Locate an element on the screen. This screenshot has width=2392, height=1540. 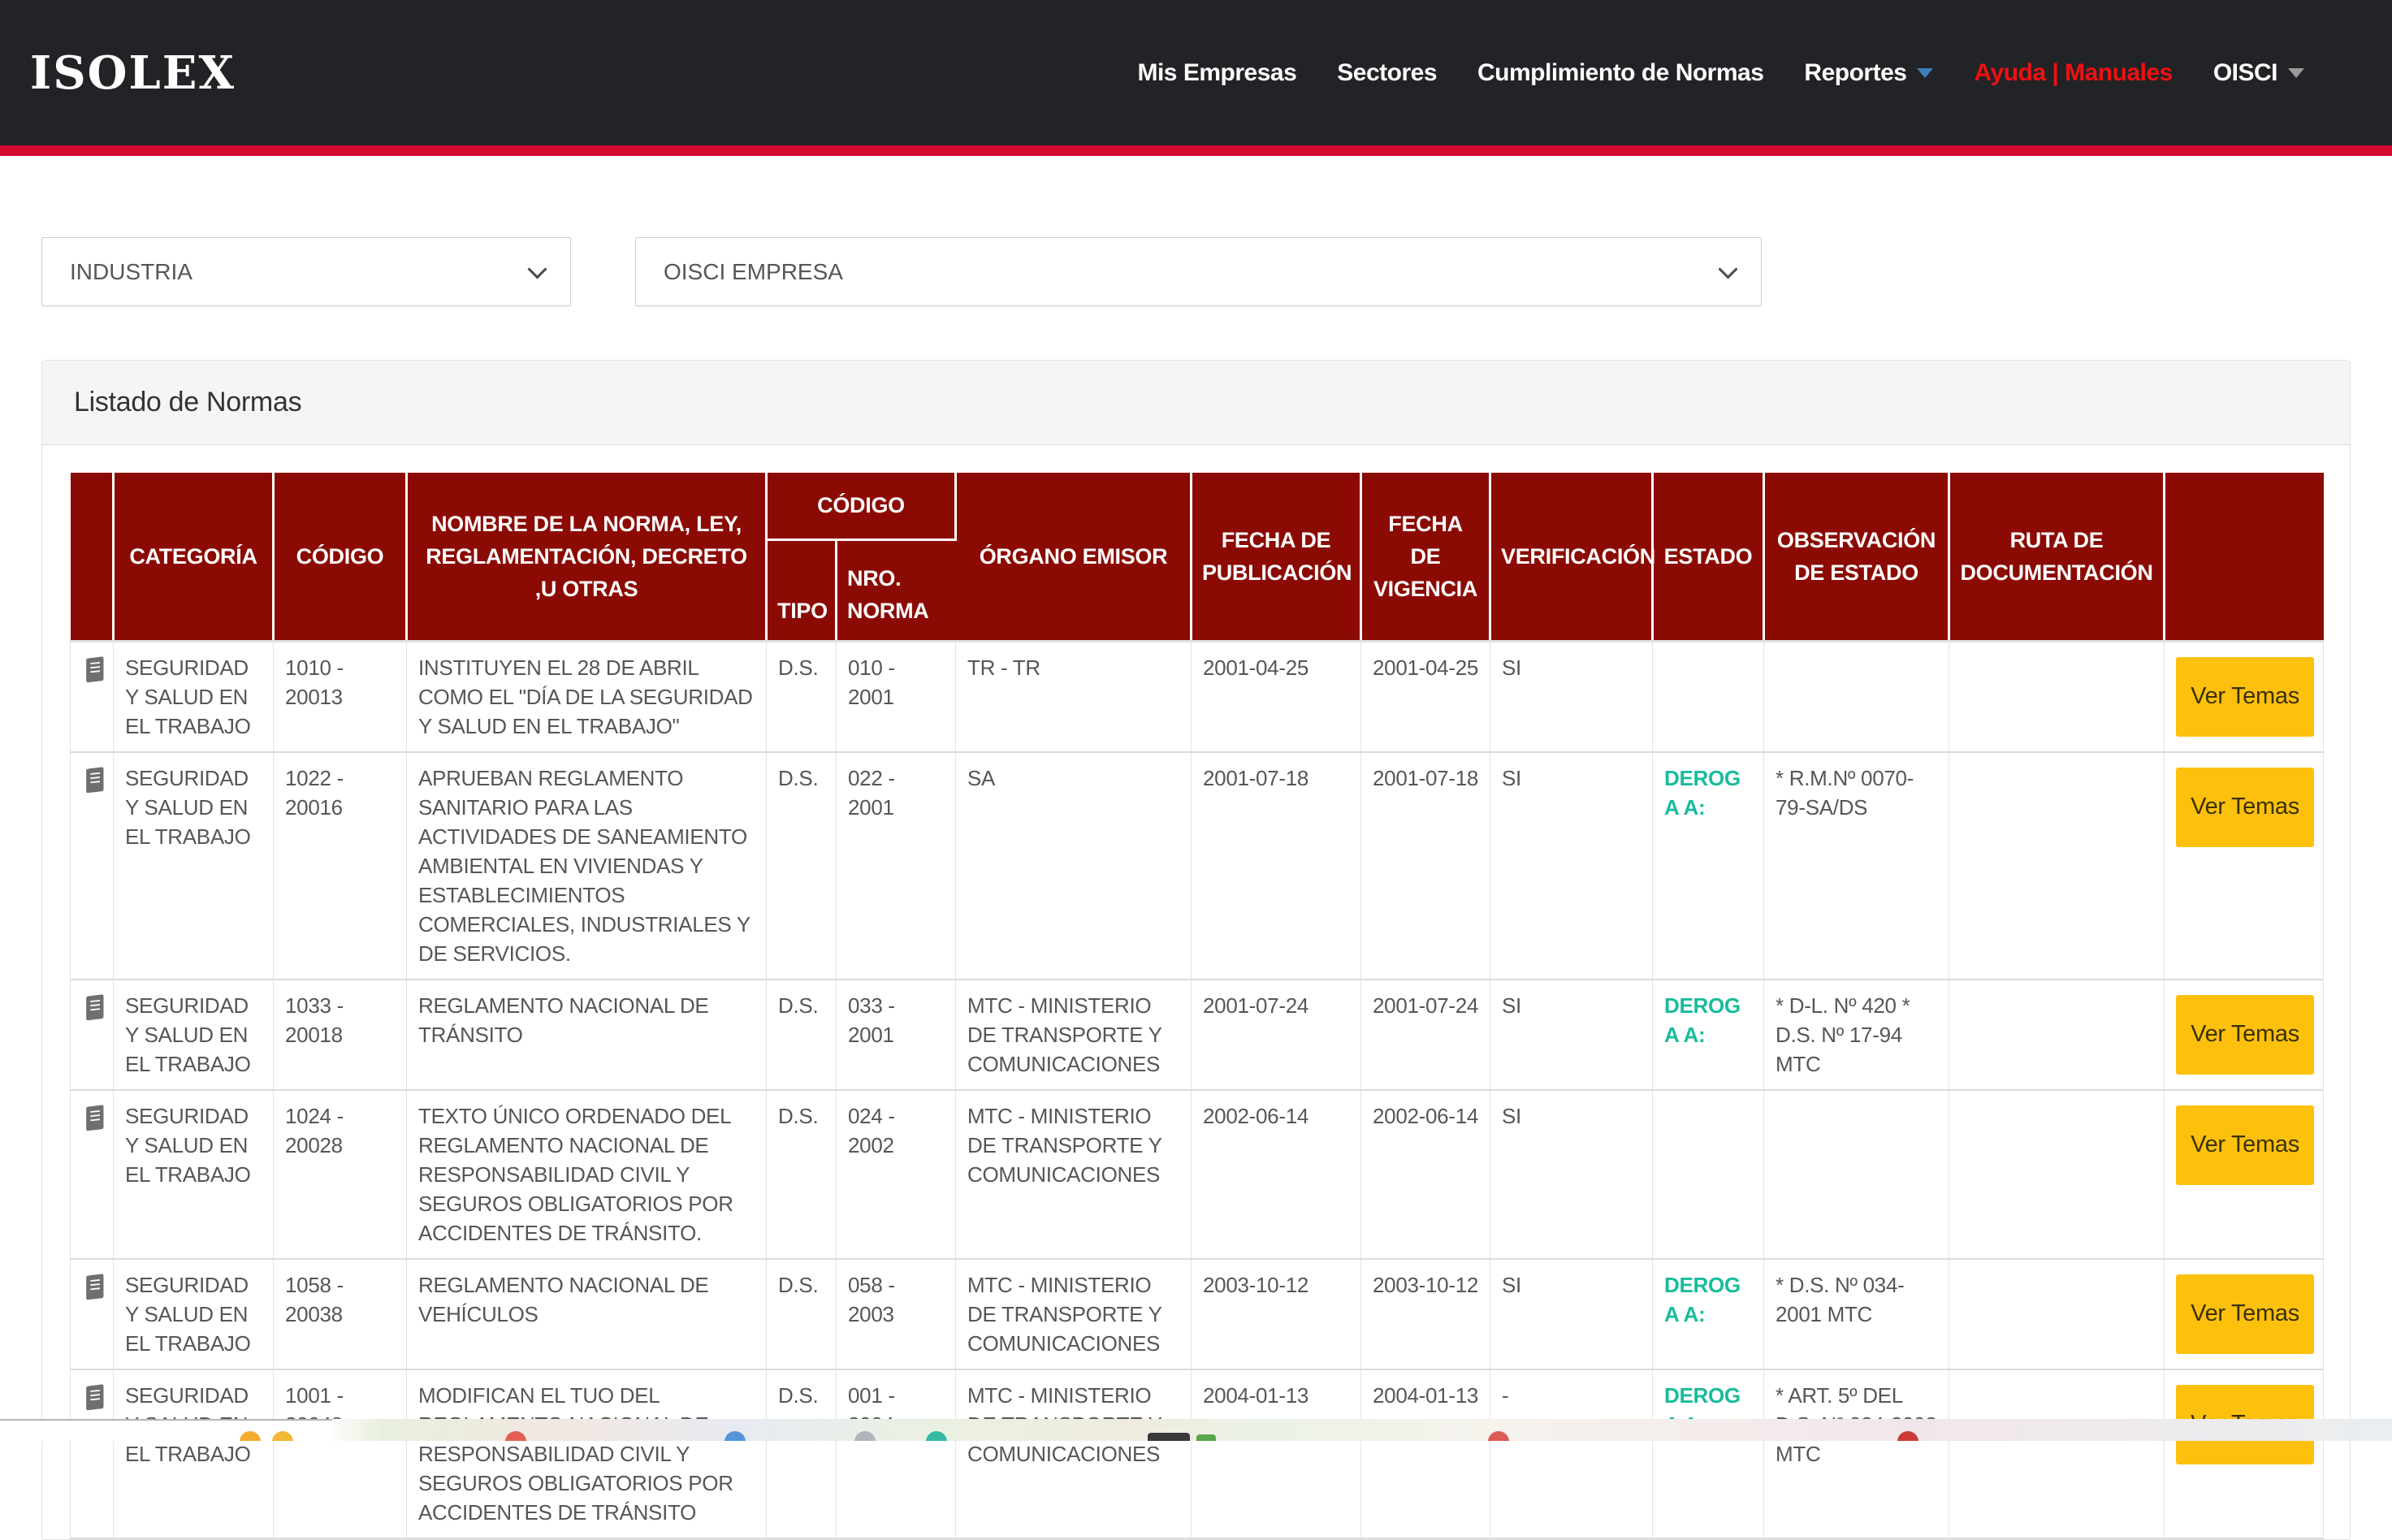
cell-codigo: 1024 - 20028 is located at coordinates (340, 1174).